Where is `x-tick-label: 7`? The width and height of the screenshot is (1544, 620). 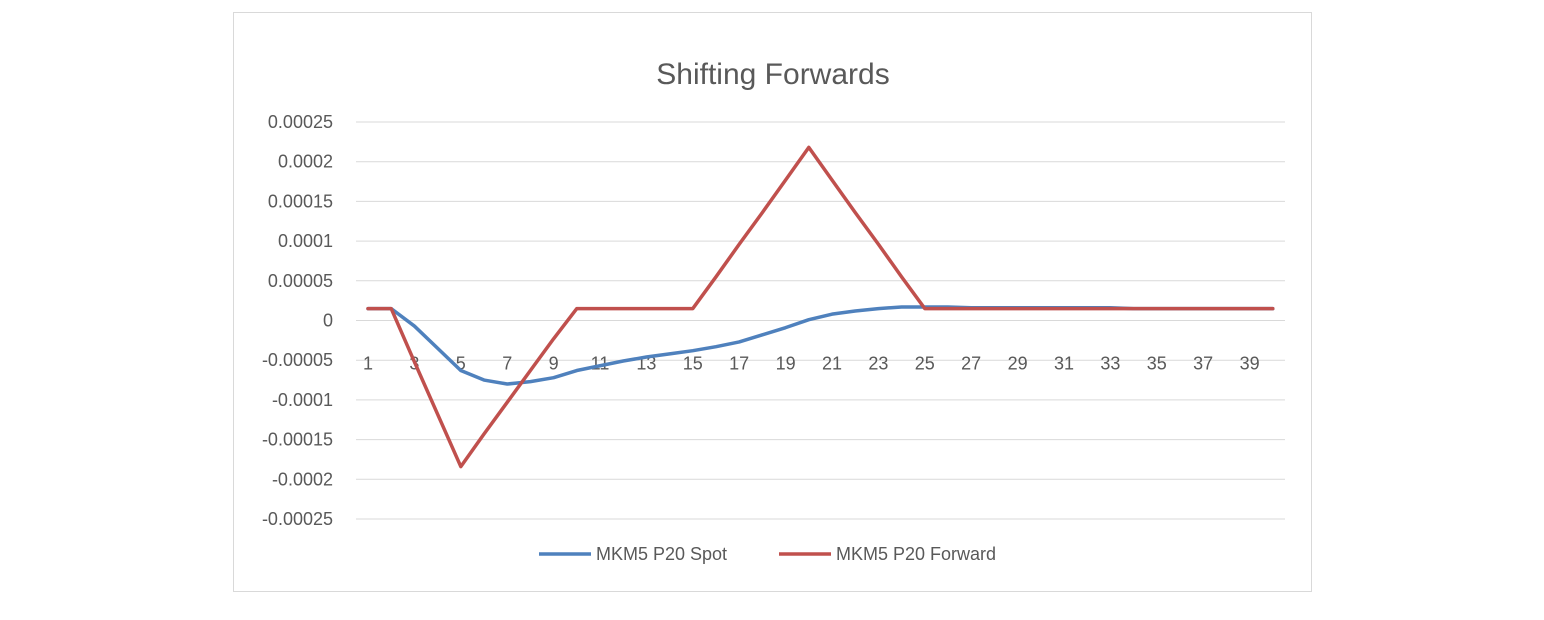 x-tick-label: 7 is located at coordinates (507, 364).